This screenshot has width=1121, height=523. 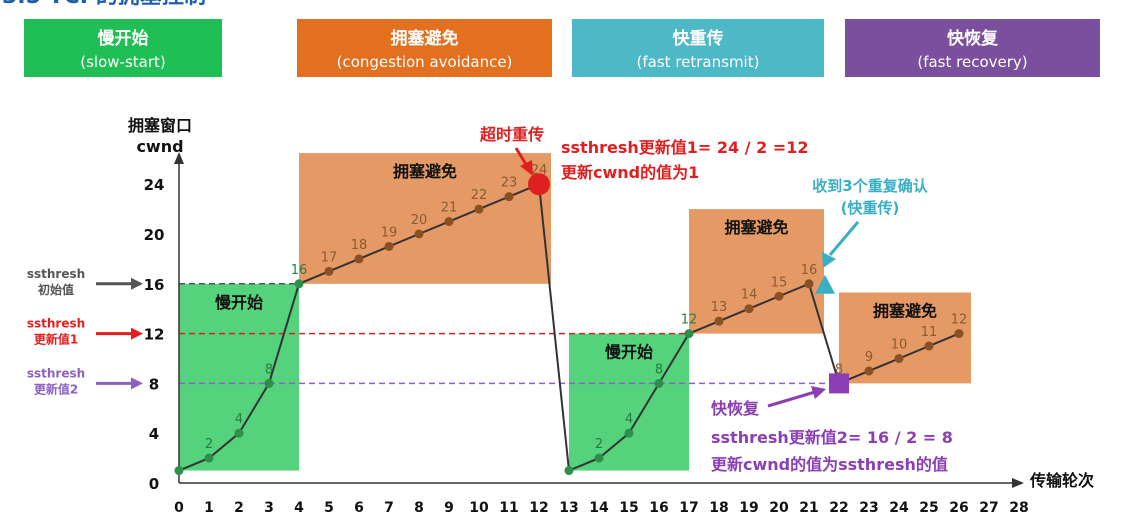 I want to click on x-tick-label: 6, so click(x=359, y=508).